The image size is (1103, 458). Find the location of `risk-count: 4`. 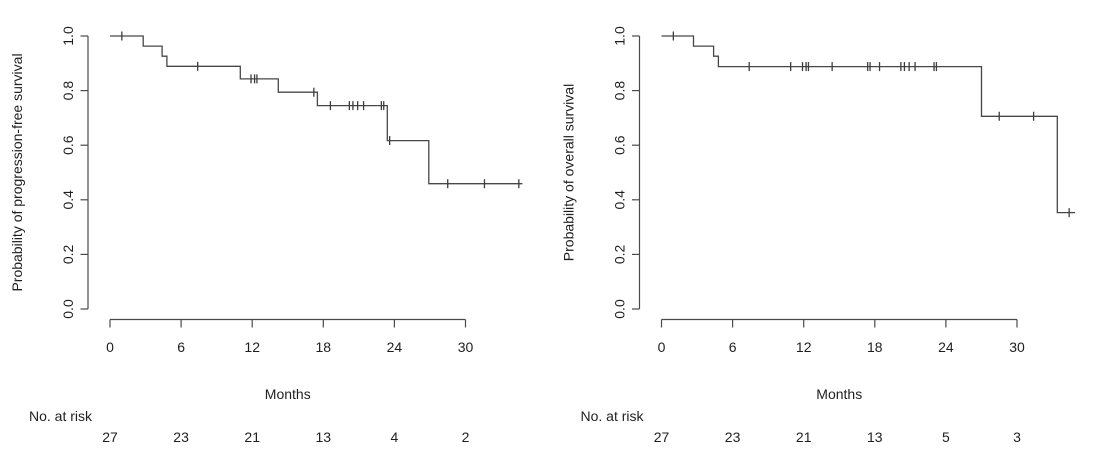

risk-count: 4 is located at coordinates (395, 437).